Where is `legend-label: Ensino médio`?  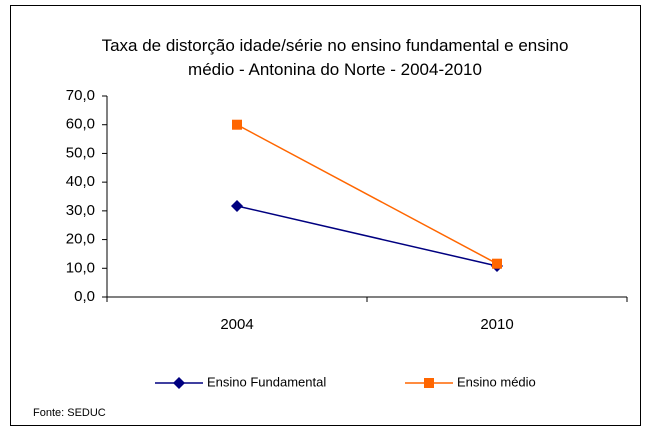
legend-label: Ensino médio is located at coordinates (496, 381).